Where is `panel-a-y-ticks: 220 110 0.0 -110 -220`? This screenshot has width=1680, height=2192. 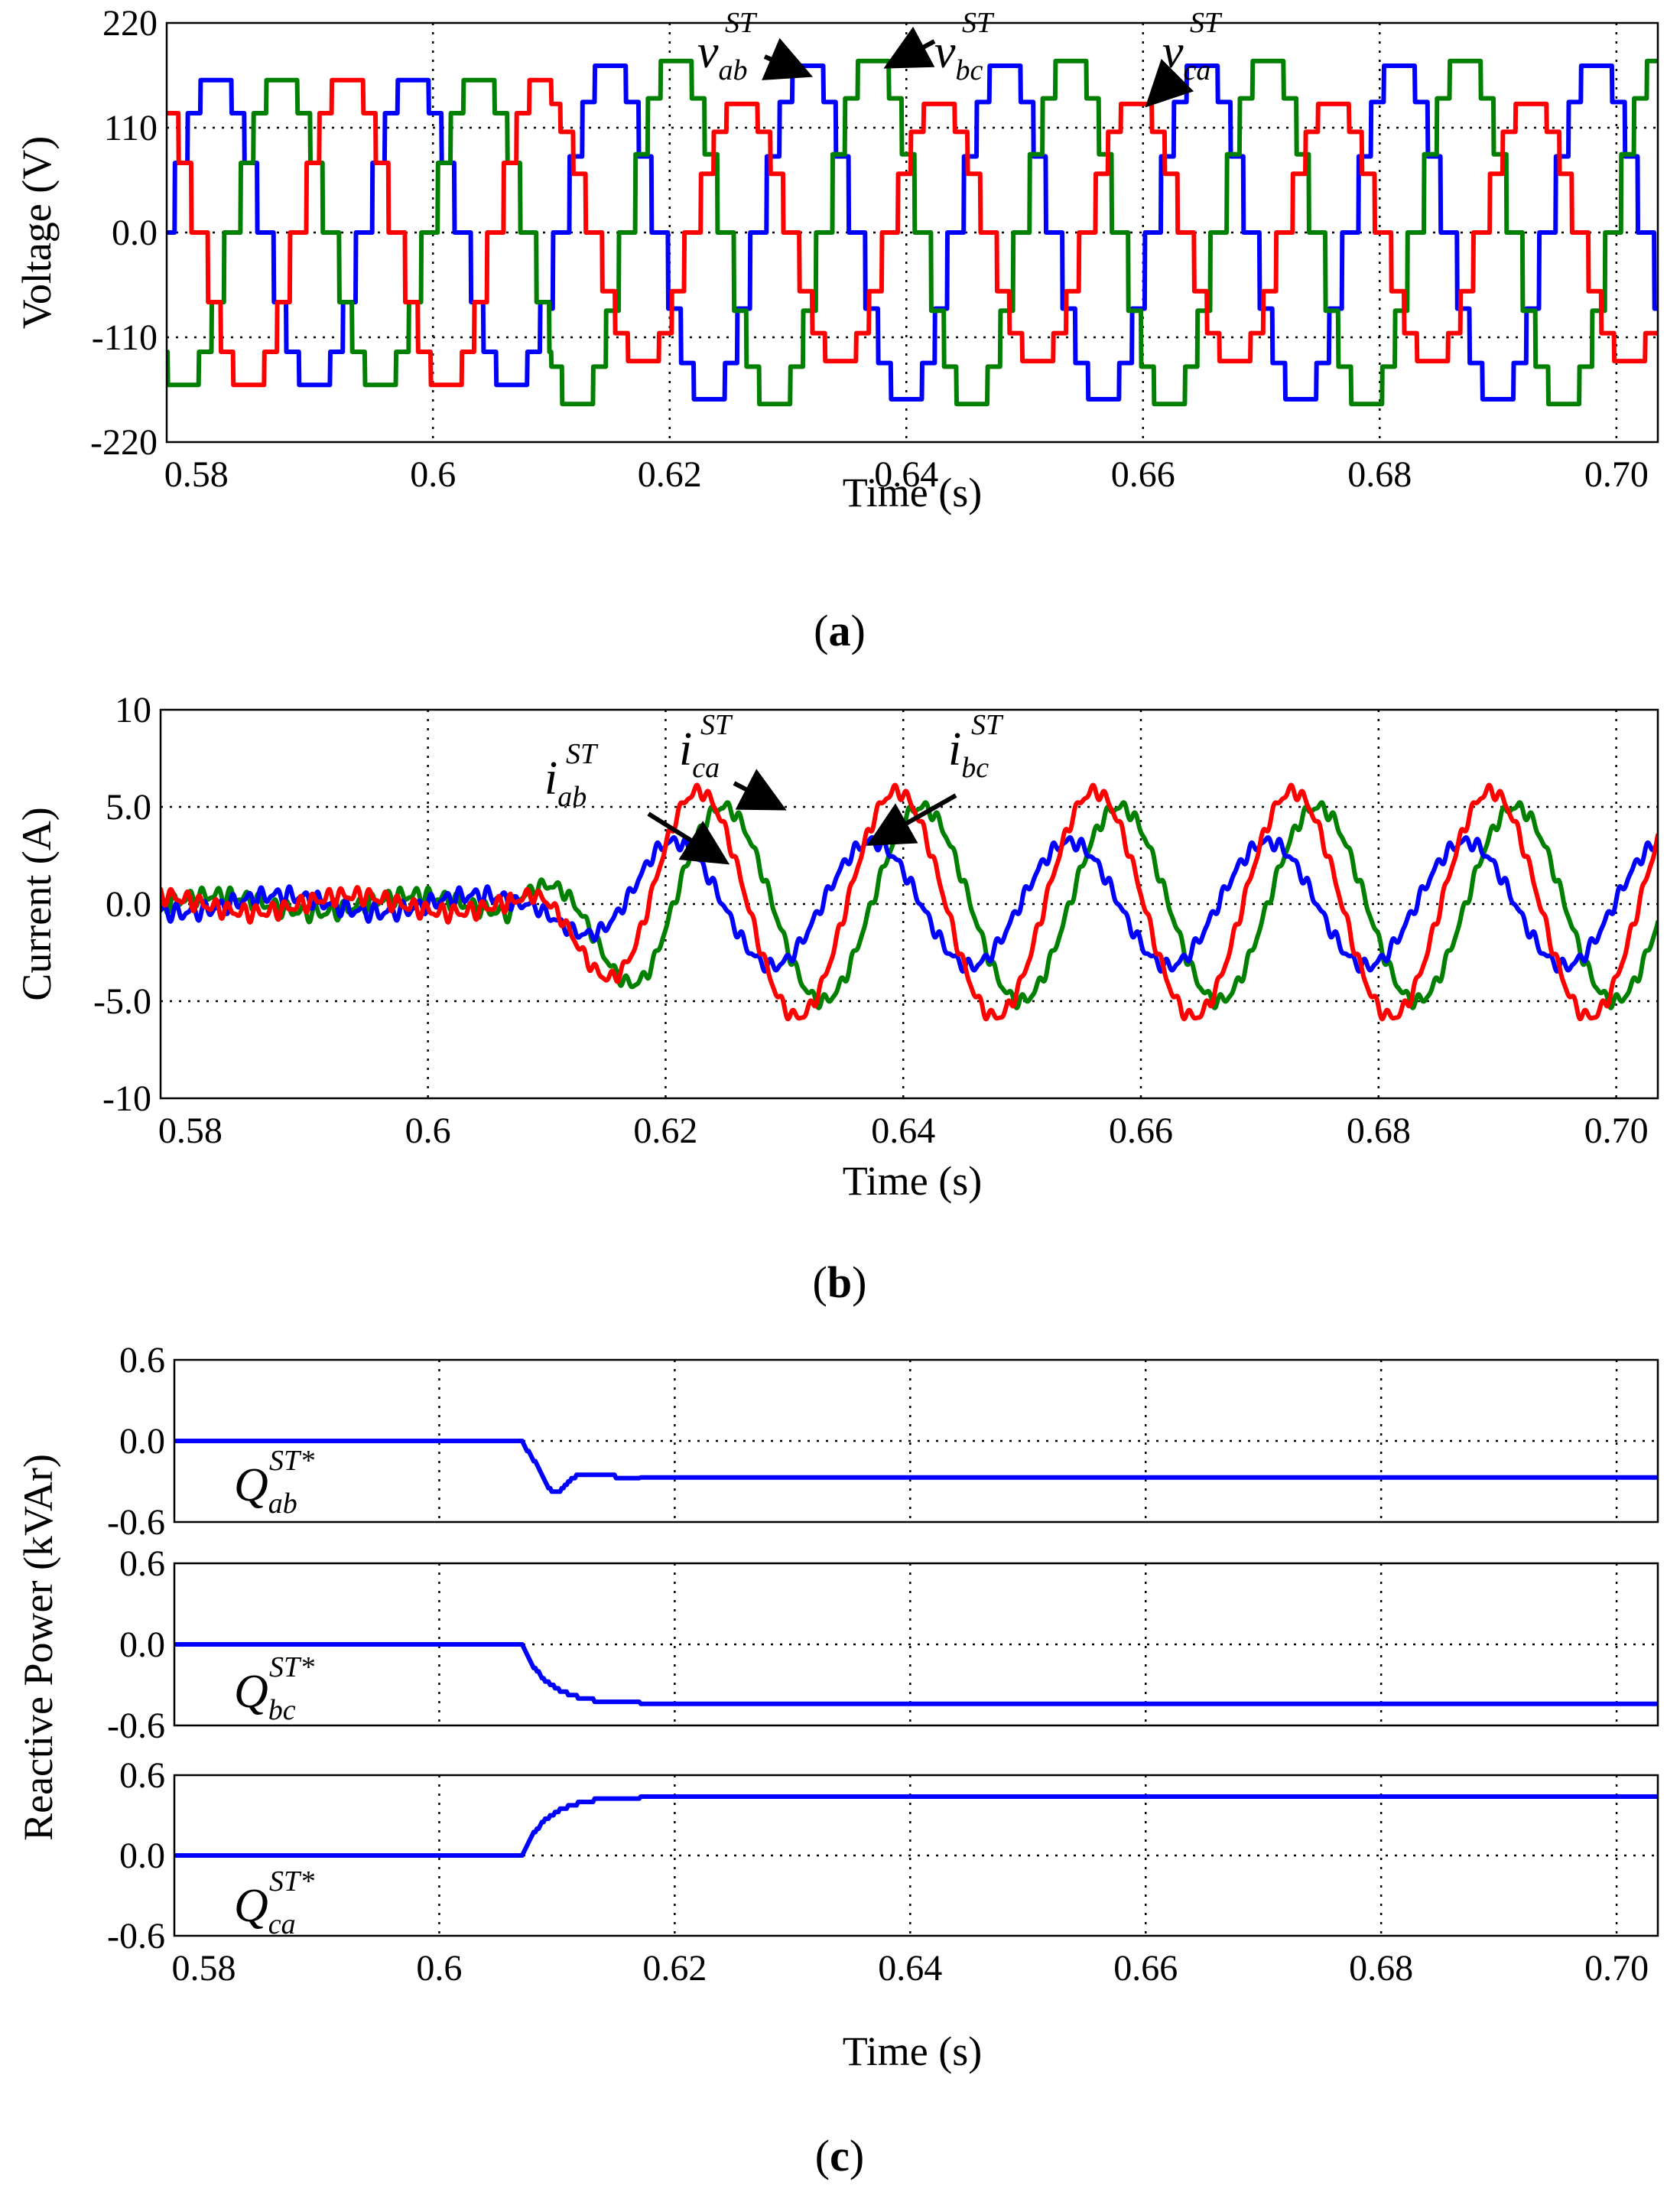 panel-a-y-ticks: 220 110 0.0 -110 -220 is located at coordinates (124, 233).